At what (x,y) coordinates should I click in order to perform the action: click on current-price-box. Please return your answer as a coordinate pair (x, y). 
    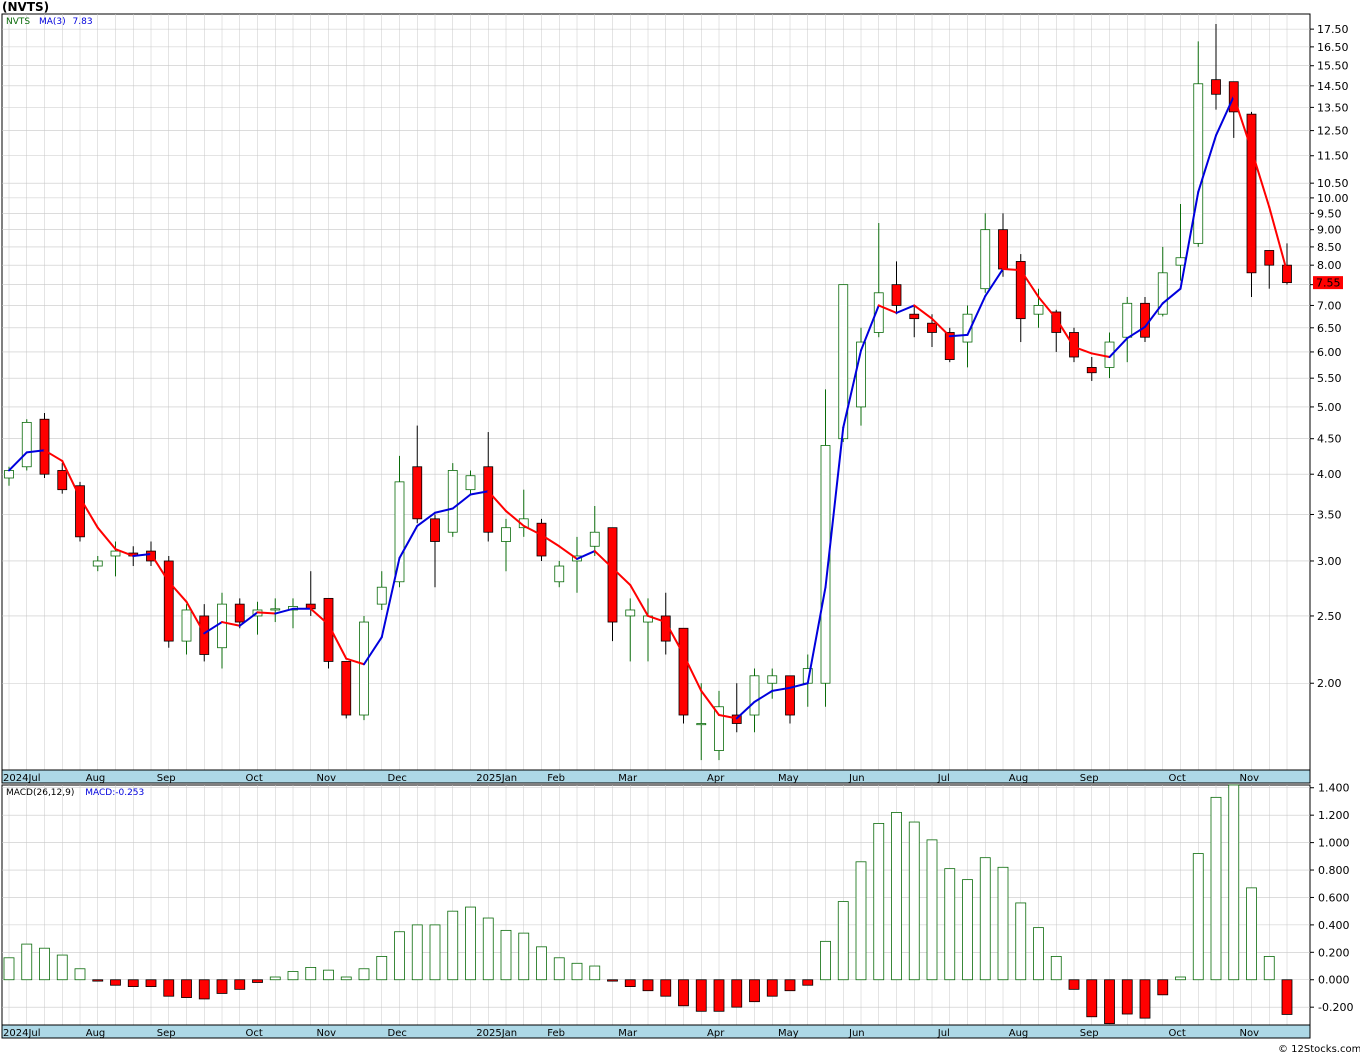
    Looking at the image, I should click on (1328, 283).